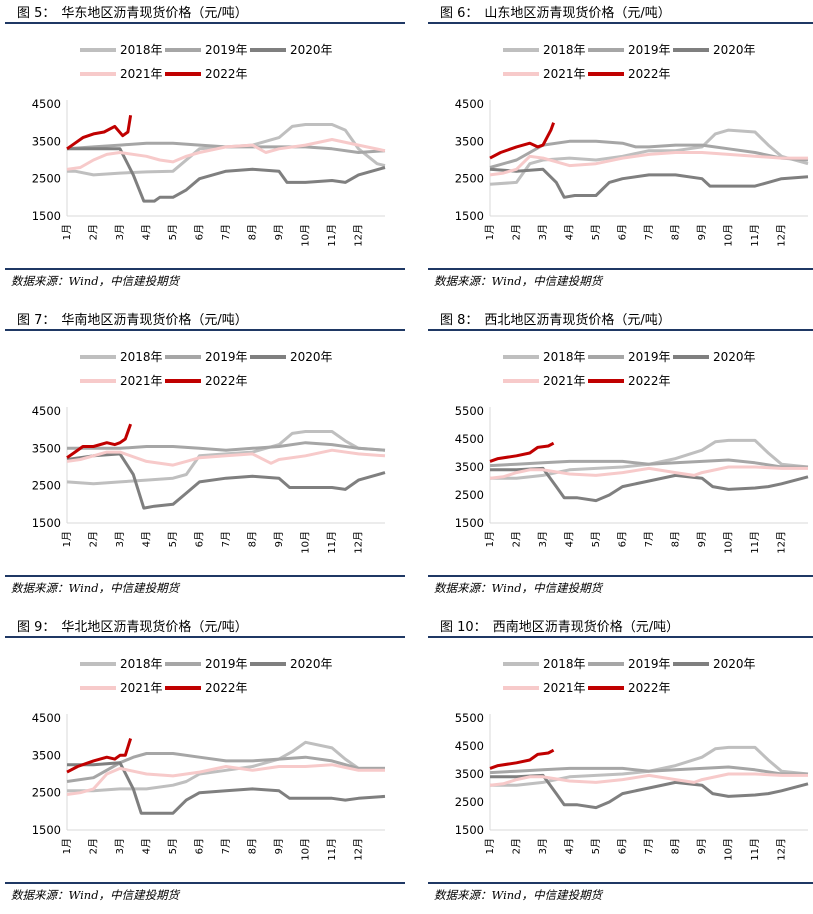  Describe the element at coordinates (459, 13) in the screenshot. I see `figure-number: 图 6：` at that location.